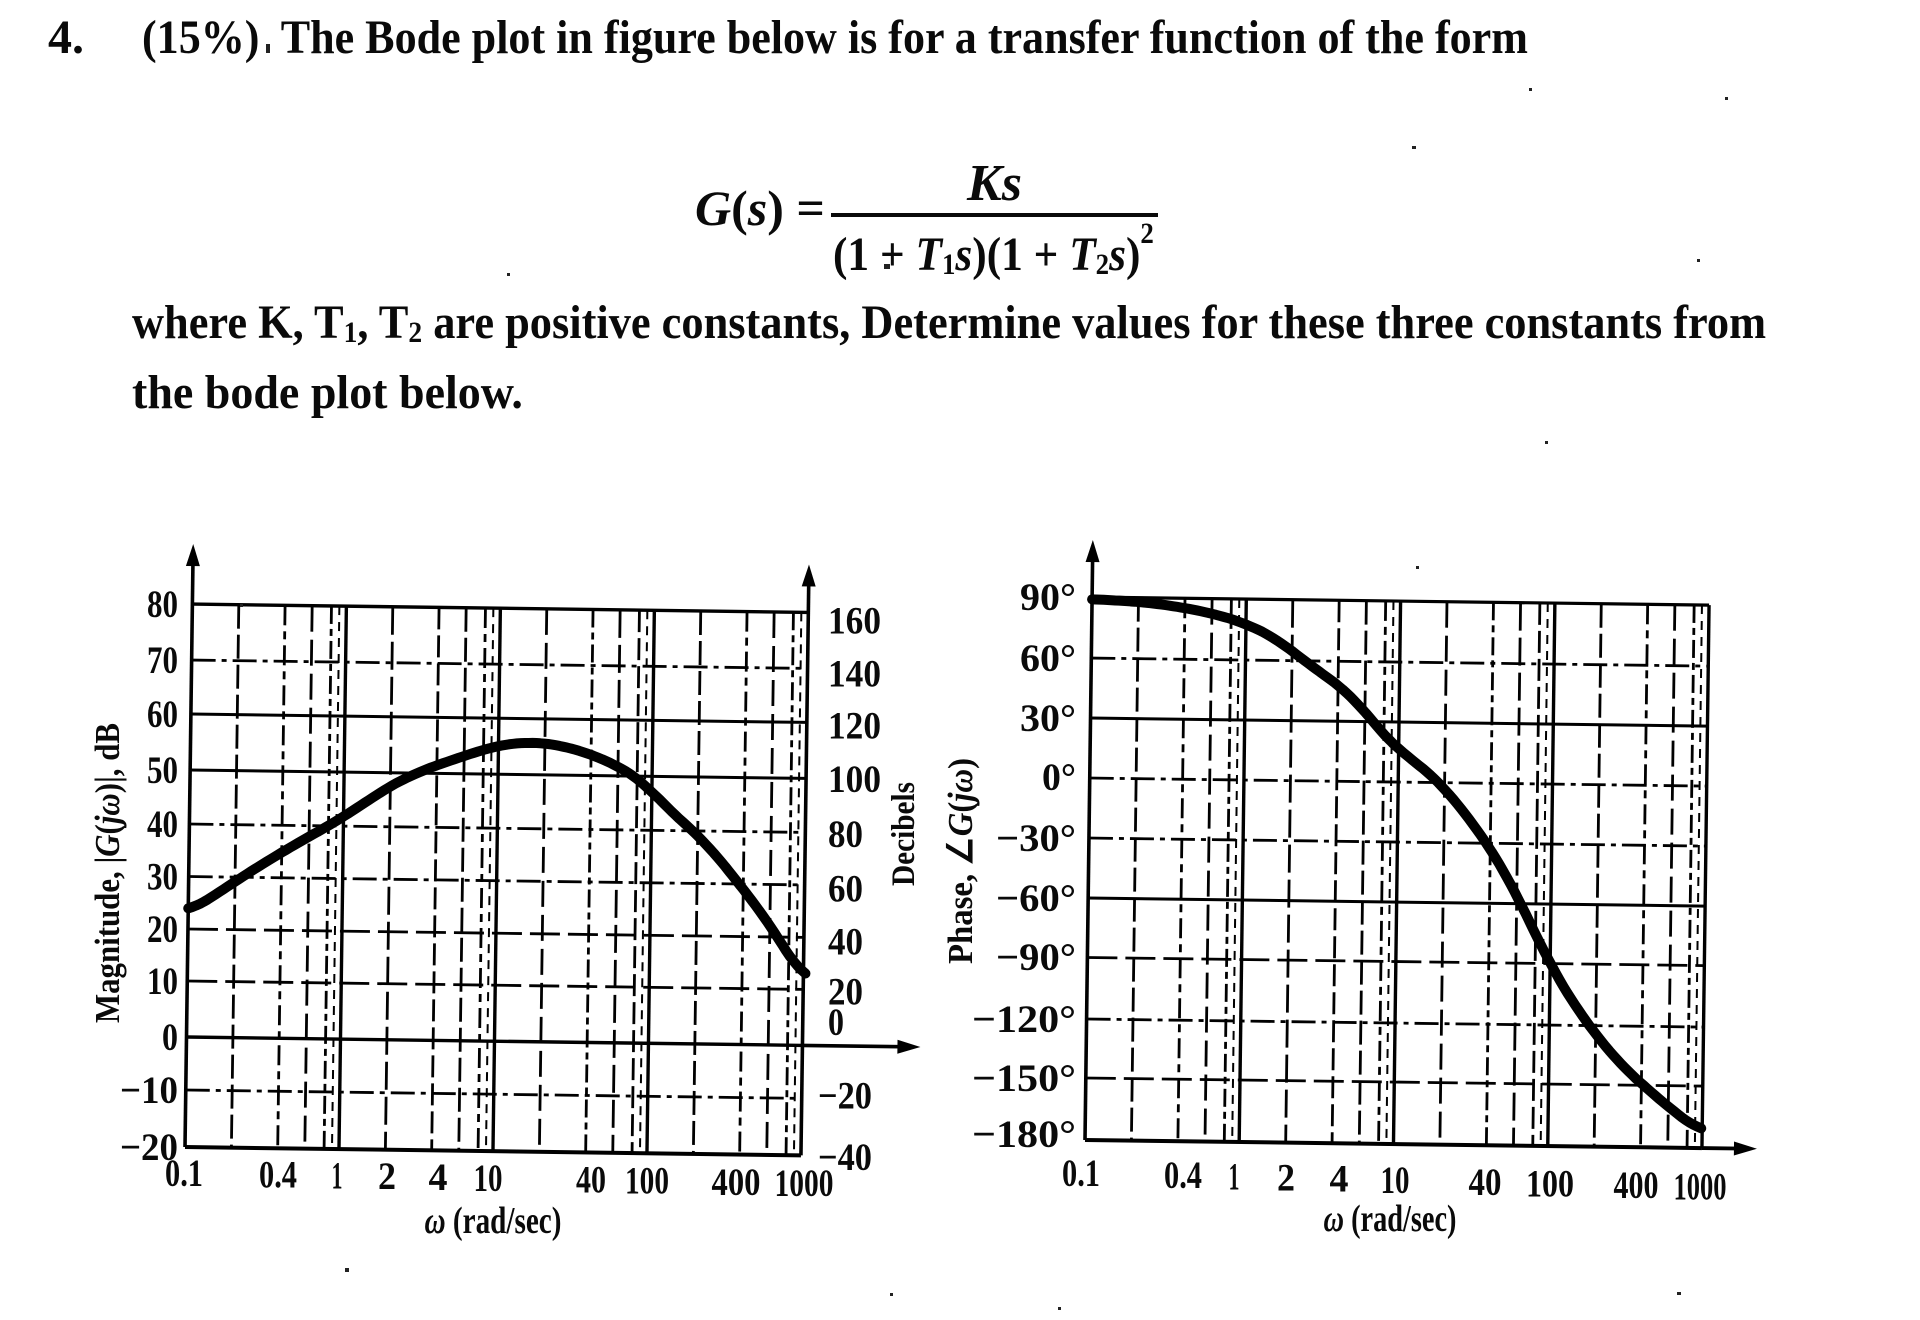 The width and height of the screenshot is (1920, 1320). What do you see at coordinates (1048, 658) in the screenshot?
I see `svg-text: 60°` at bounding box center [1048, 658].